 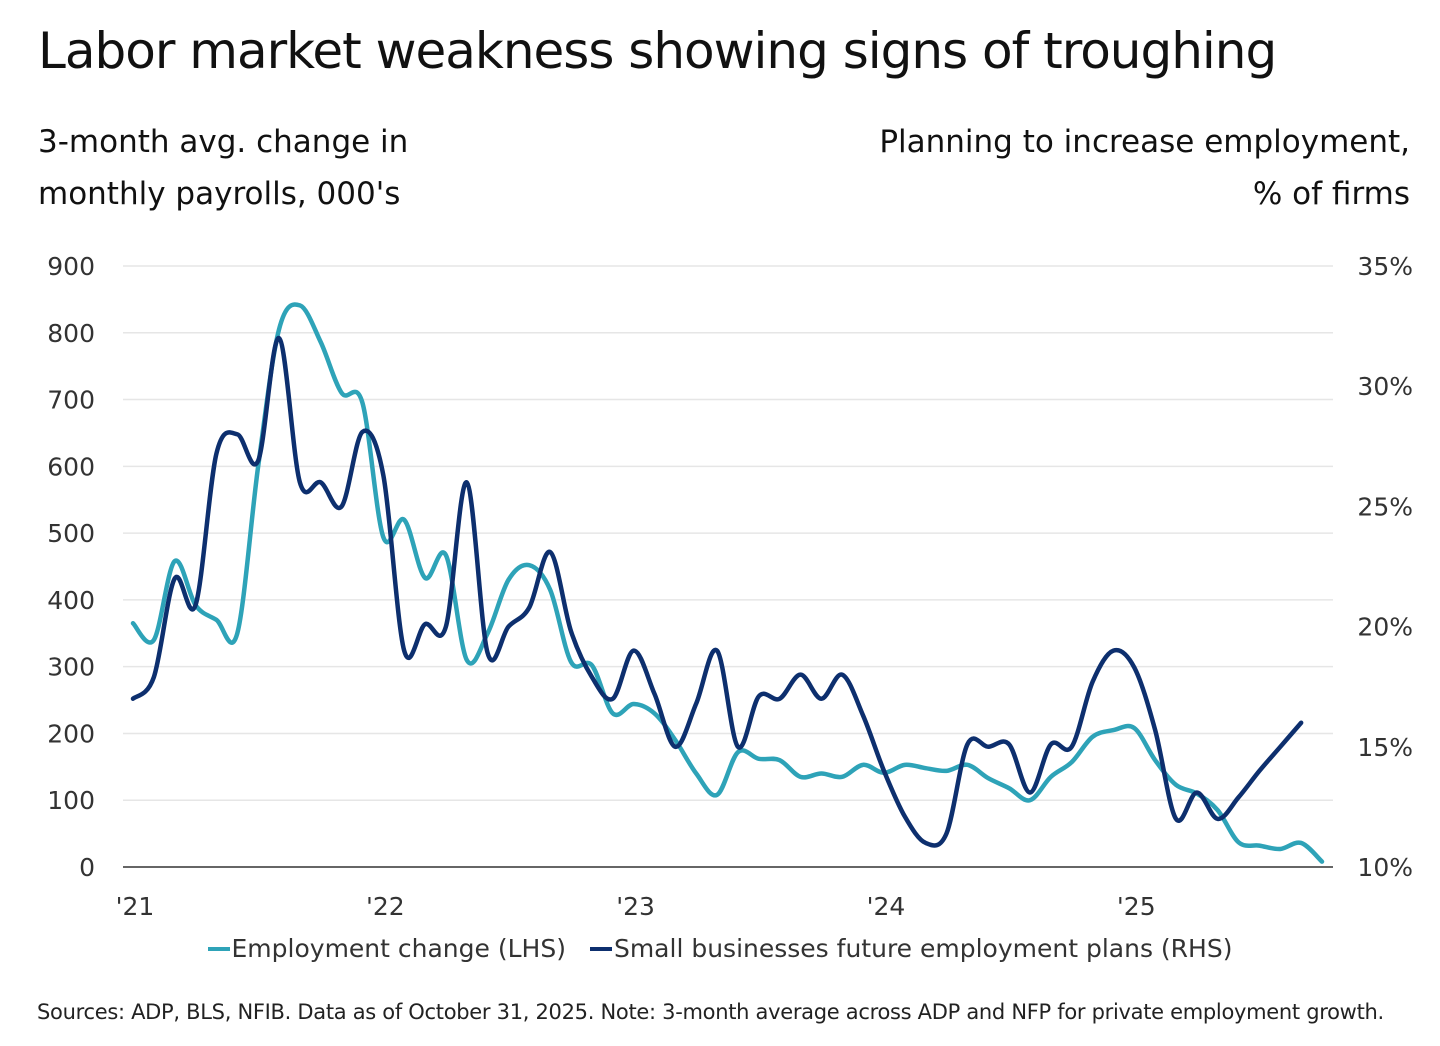 I want to click on y-tick-right: 30%, so click(x=1385, y=386).